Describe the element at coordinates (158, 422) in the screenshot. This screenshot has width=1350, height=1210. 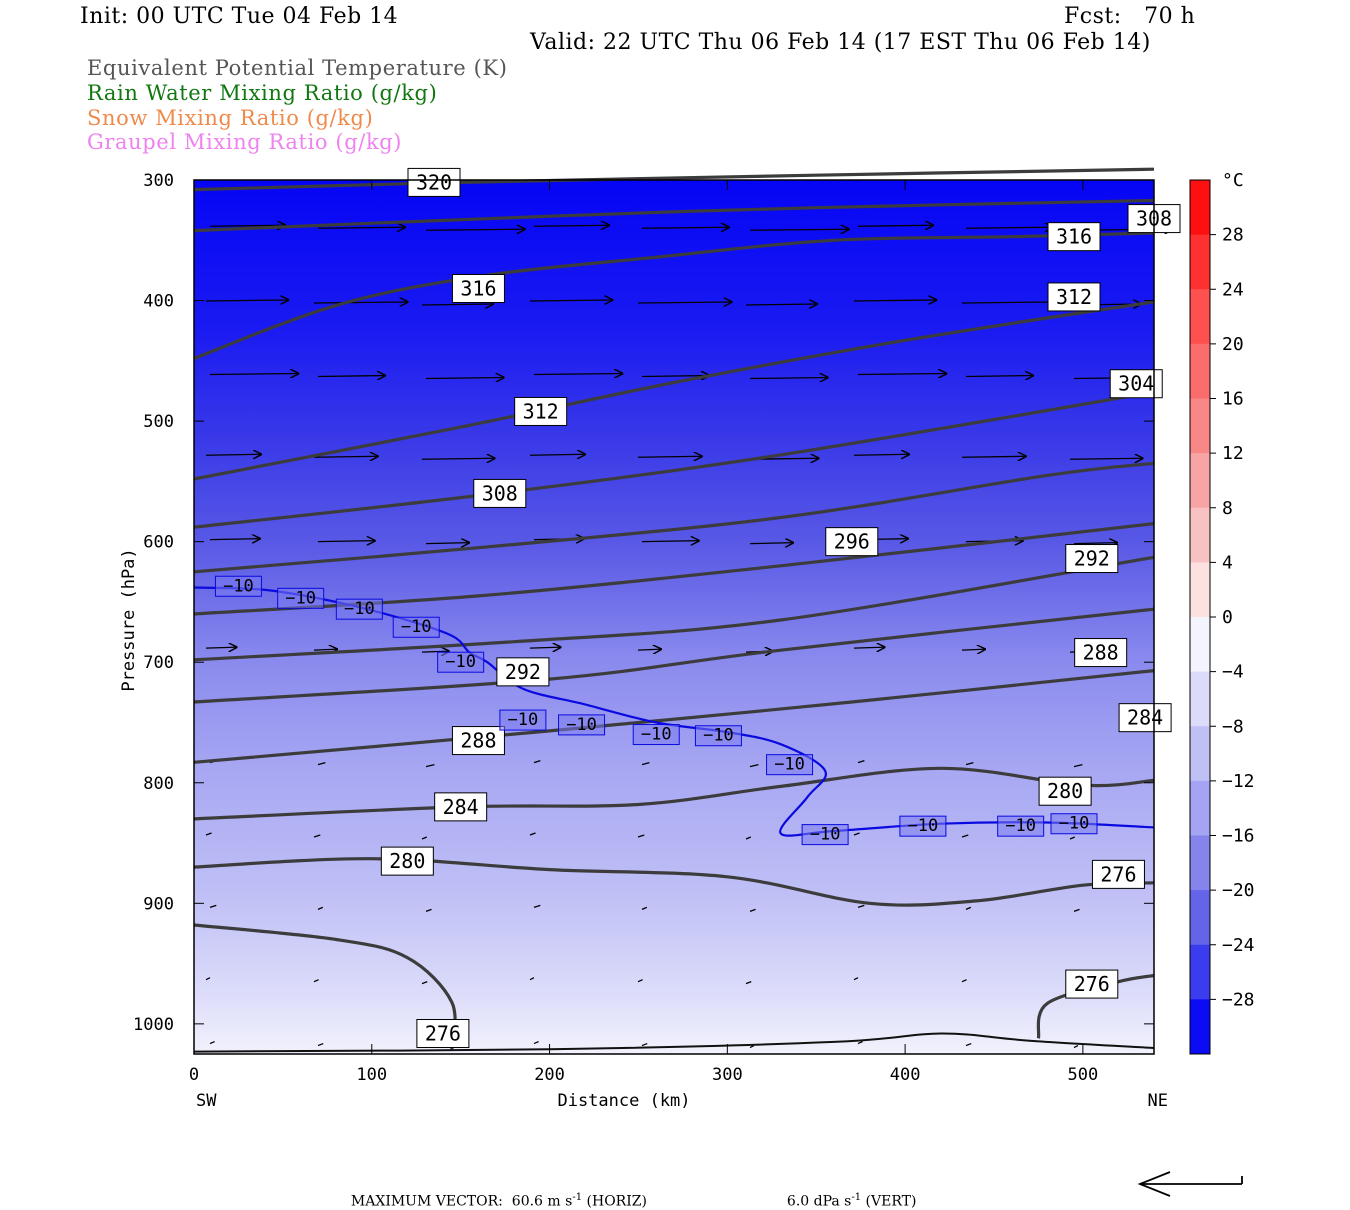
I see `y-tick-label: 500` at that location.